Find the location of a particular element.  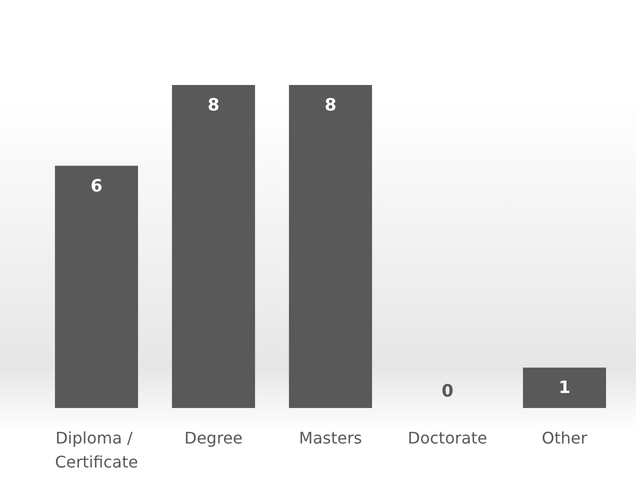

x-tick-label: Other is located at coordinates (565, 438).